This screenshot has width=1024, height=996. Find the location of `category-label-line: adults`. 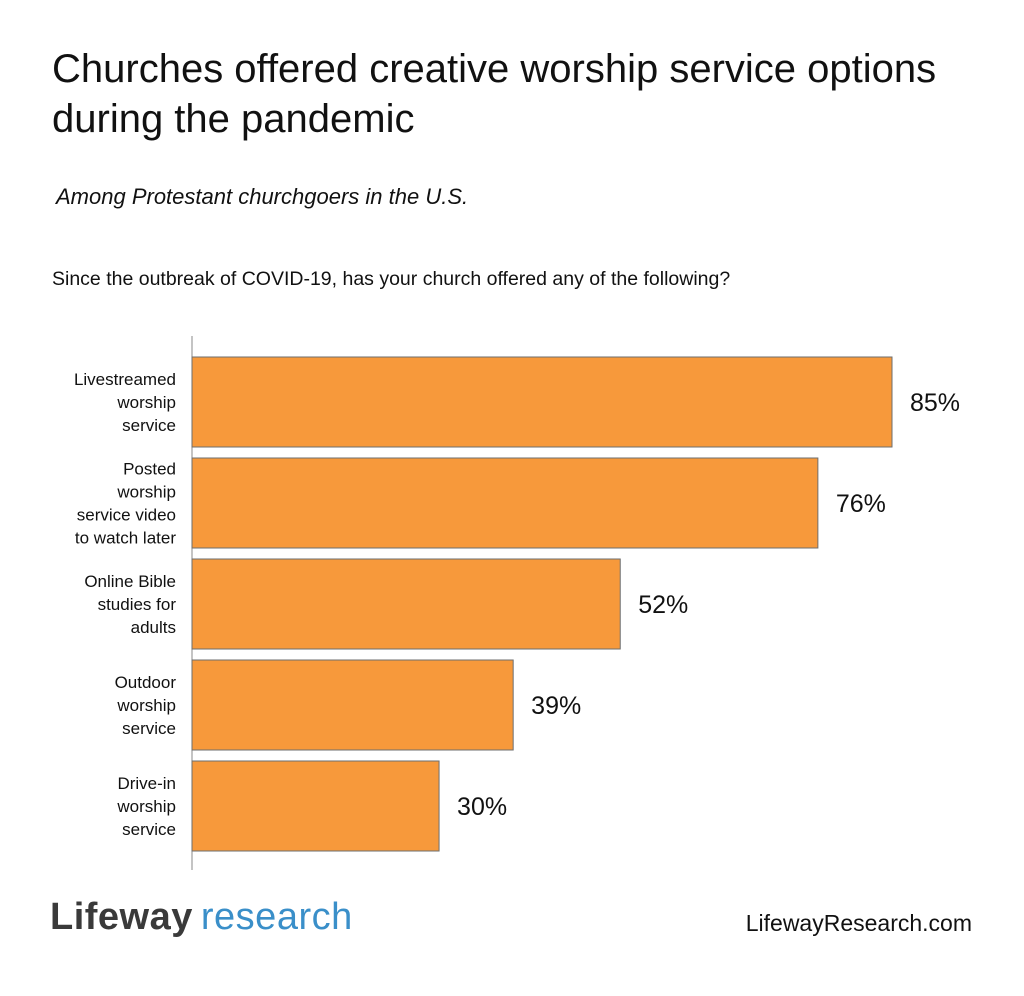

category-label-line: adults is located at coordinates (153, 627).